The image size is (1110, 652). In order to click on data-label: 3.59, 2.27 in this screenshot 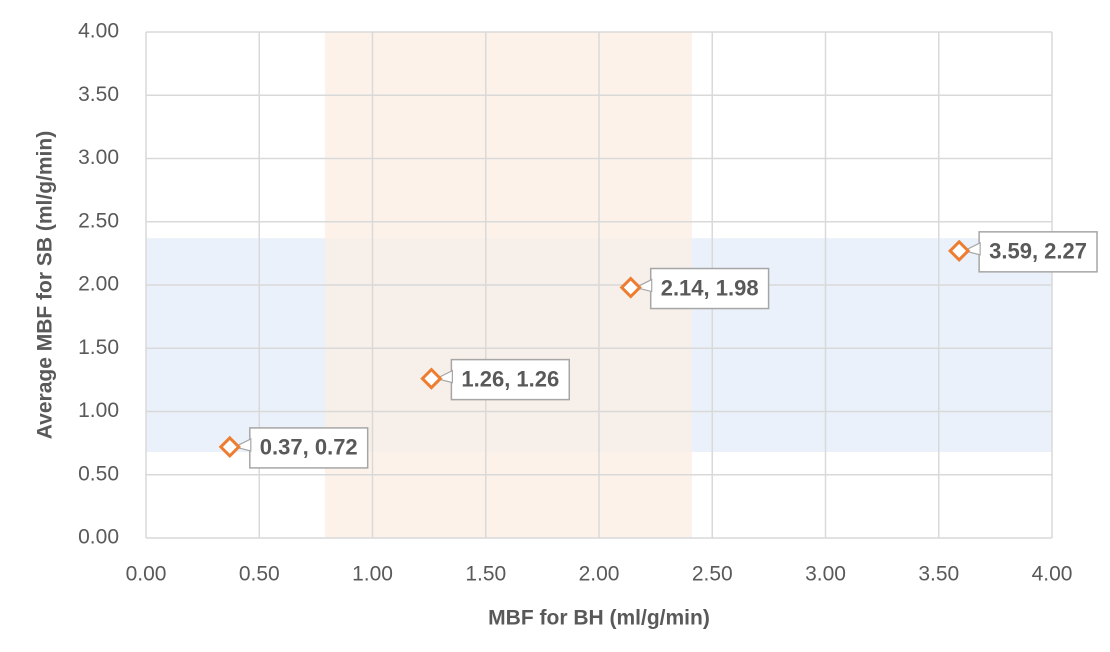, I will do `click(1038, 251)`.